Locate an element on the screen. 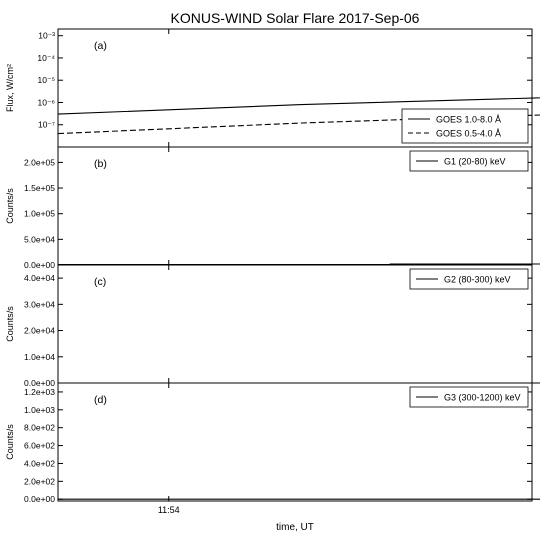 Image resolution: width=540 pixels, height=540 pixels. y-tick-label: 10⁻⁴ is located at coordinates (46, 58).